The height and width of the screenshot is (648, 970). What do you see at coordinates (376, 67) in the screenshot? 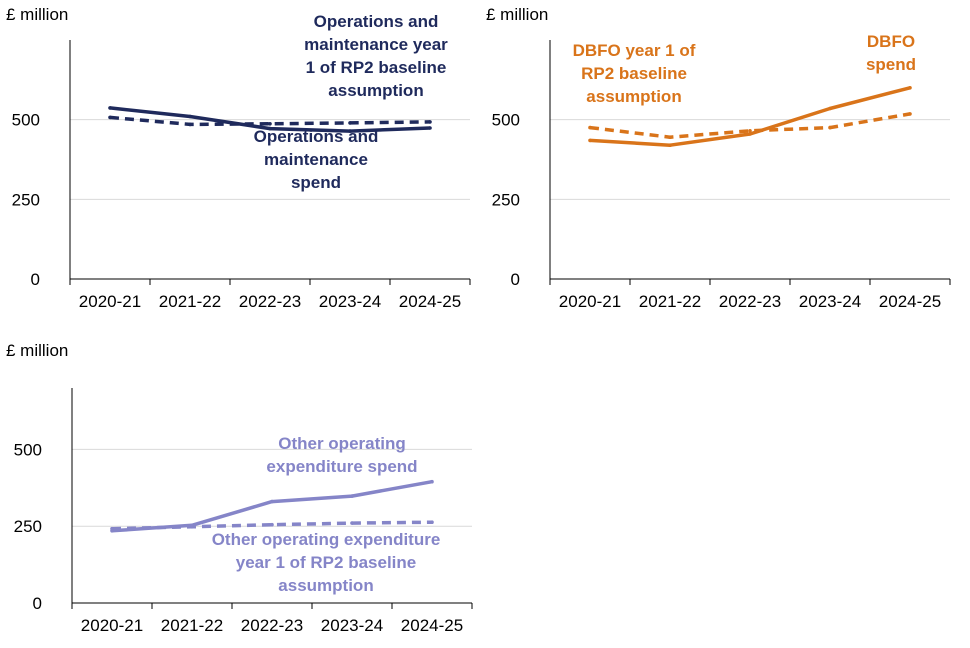
I see `series-label: 1 of RP2 baseline` at bounding box center [376, 67].